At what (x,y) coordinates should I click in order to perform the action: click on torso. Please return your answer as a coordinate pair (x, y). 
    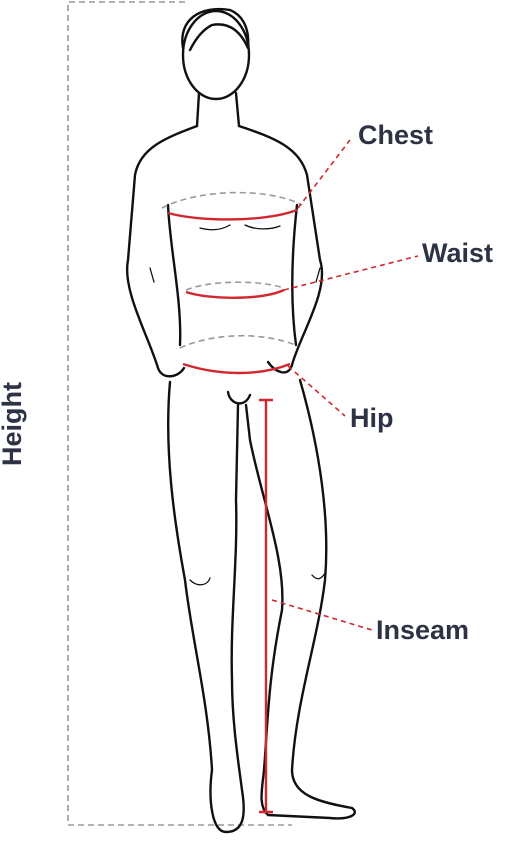
    Looking at the image, I should click on (232, 275).